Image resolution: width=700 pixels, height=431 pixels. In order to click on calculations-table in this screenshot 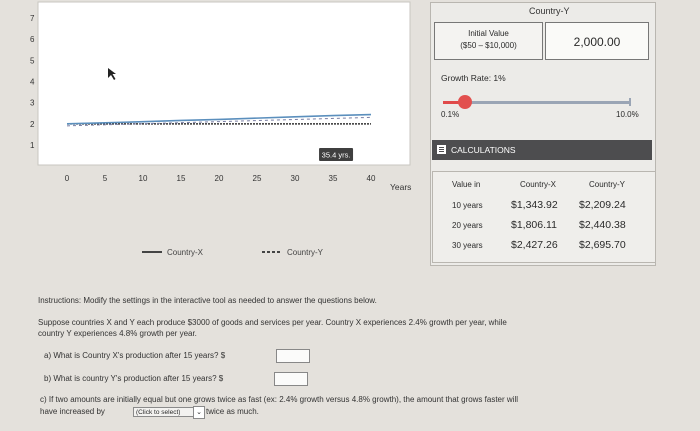, I will do `click(544, 217)`.